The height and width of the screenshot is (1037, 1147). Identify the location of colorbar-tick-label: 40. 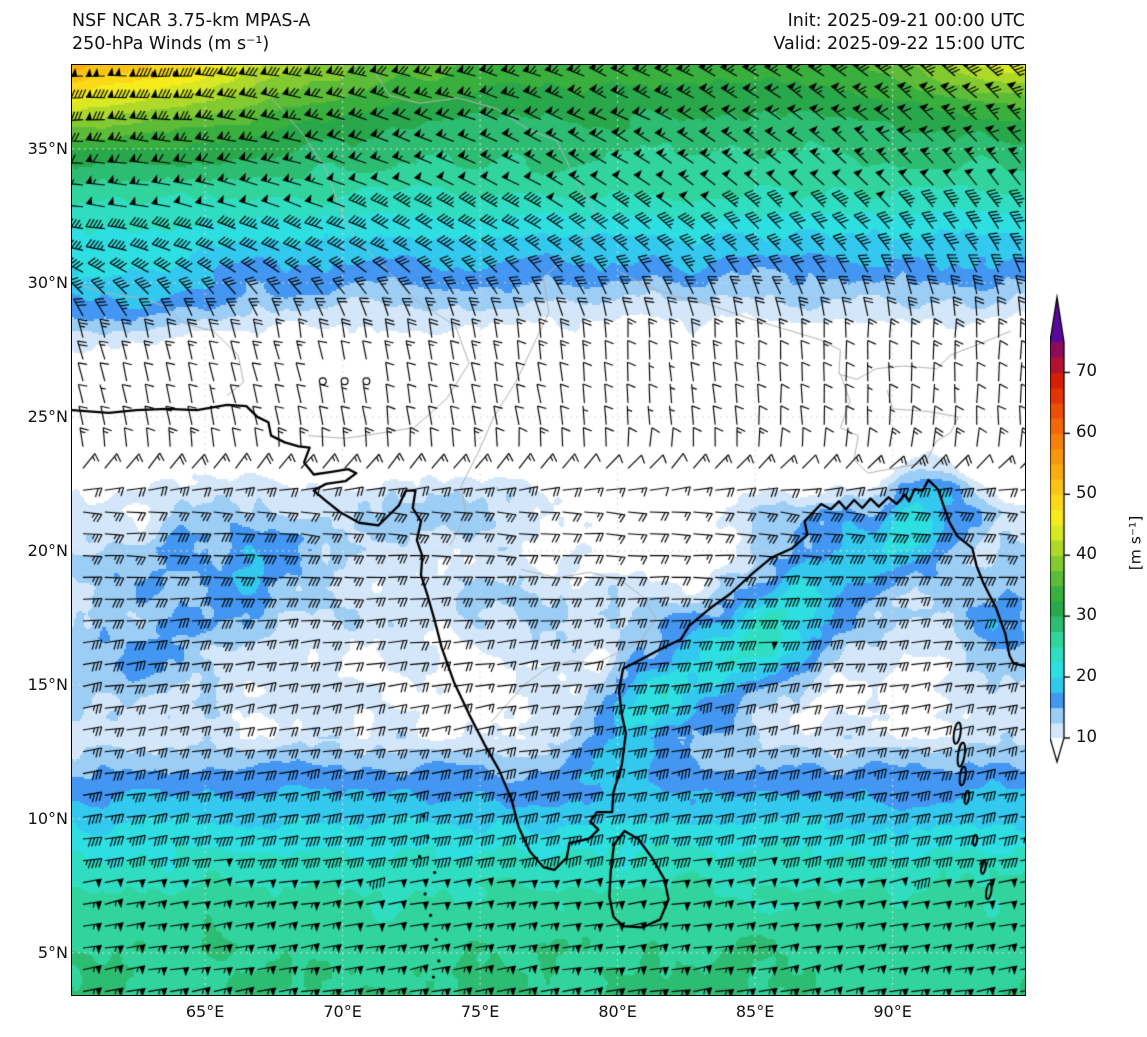
(1086, 554).